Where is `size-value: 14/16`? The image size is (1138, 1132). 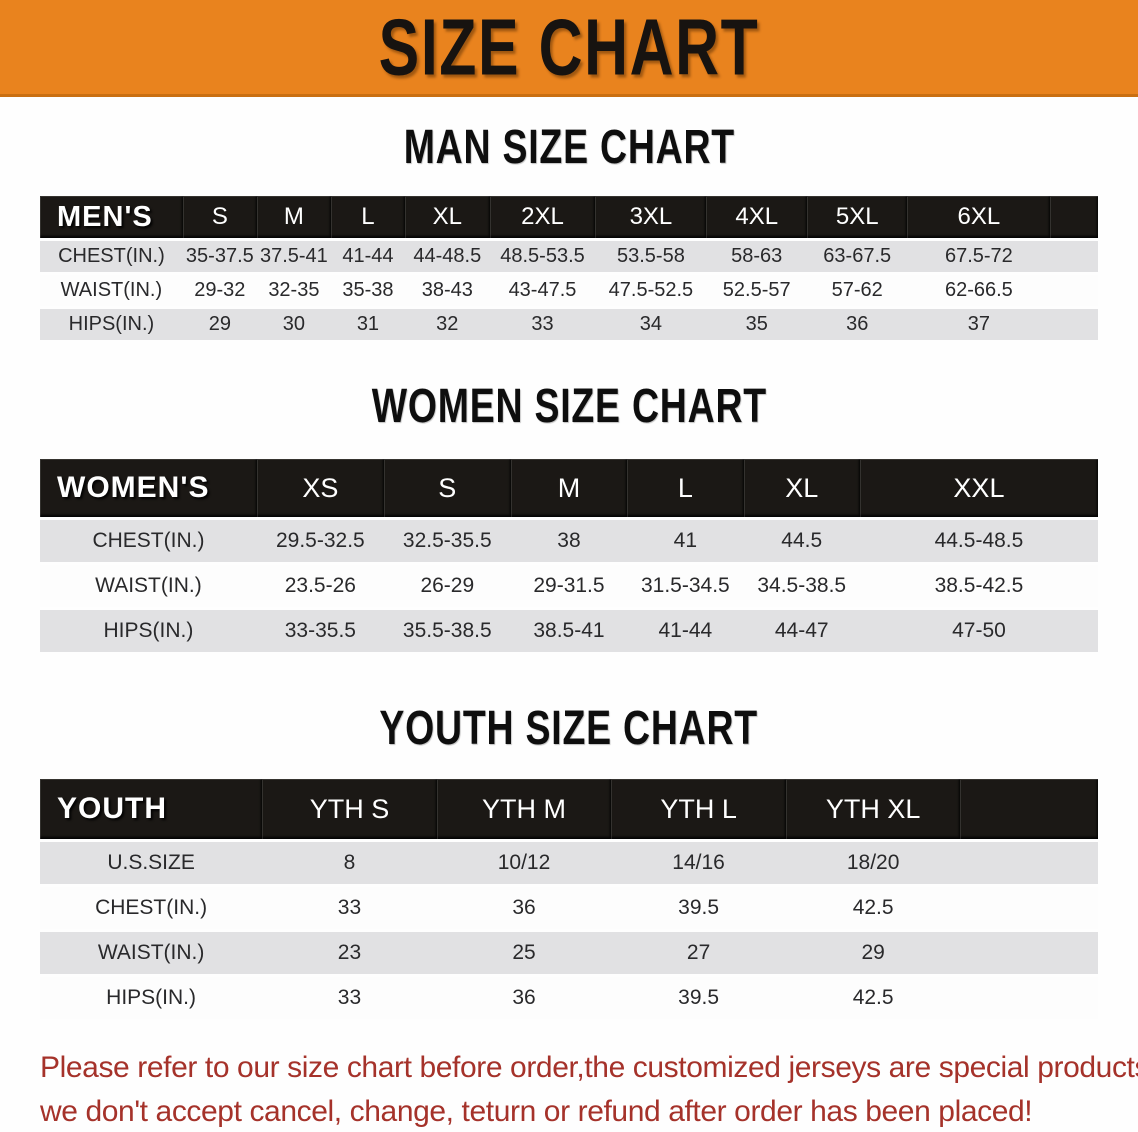
size-value: 14/16 is located at coordinates (698, 863).